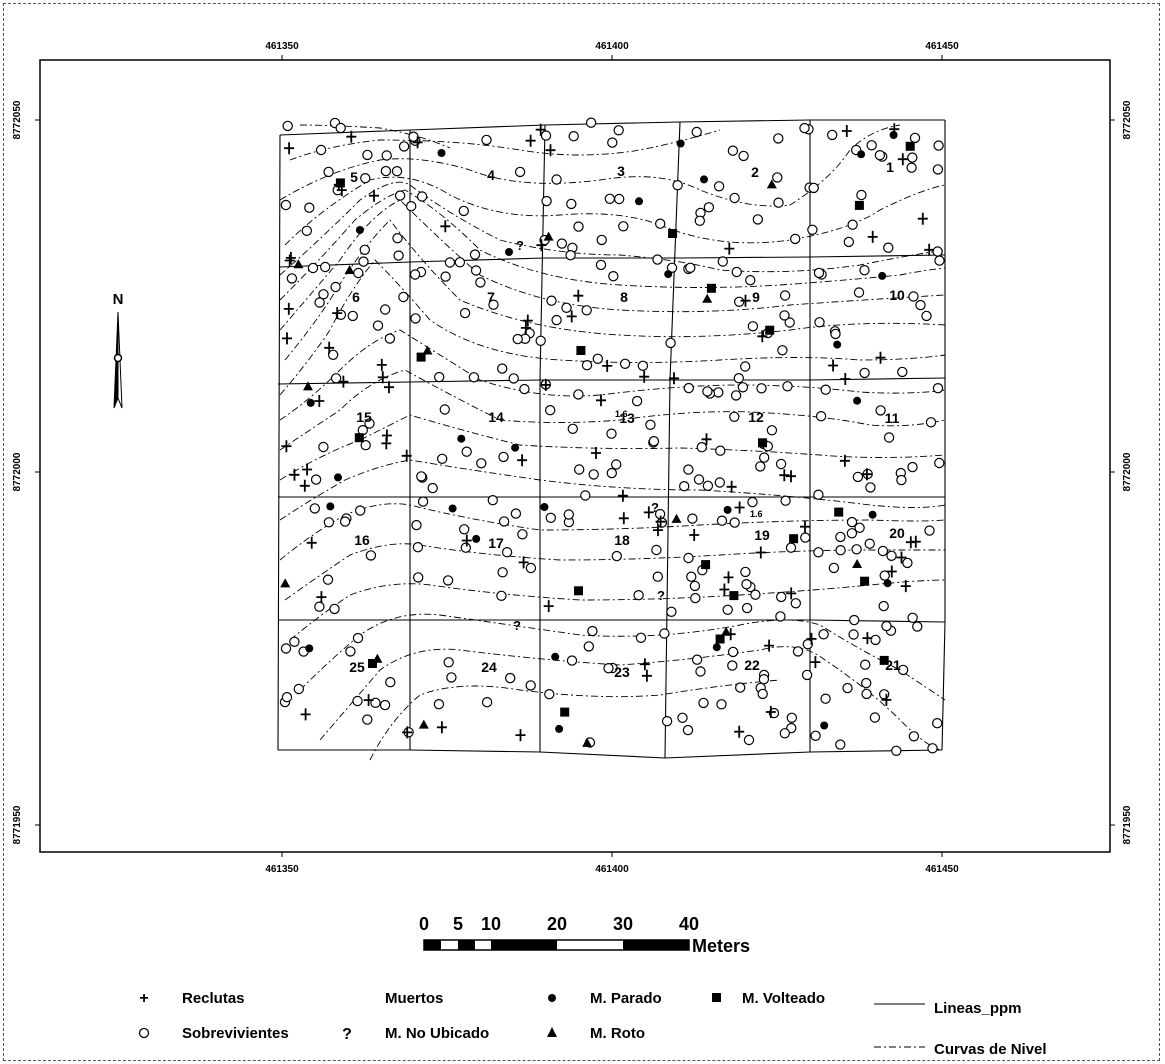  Describe the element at coordinates (621, 414) in the screenshot. I see `contour-label-1: 1.6` at that location.